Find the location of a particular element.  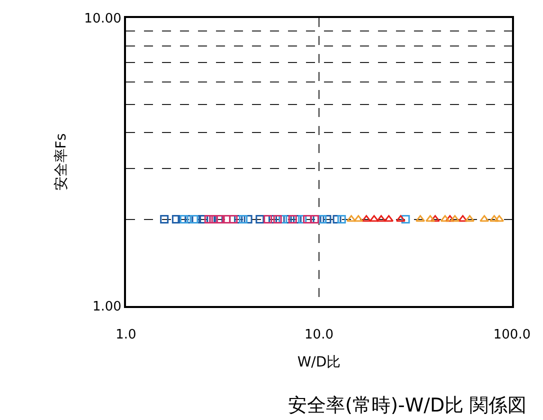

y-axis-title: 安全率Fs is located at coordinates (61, 162).